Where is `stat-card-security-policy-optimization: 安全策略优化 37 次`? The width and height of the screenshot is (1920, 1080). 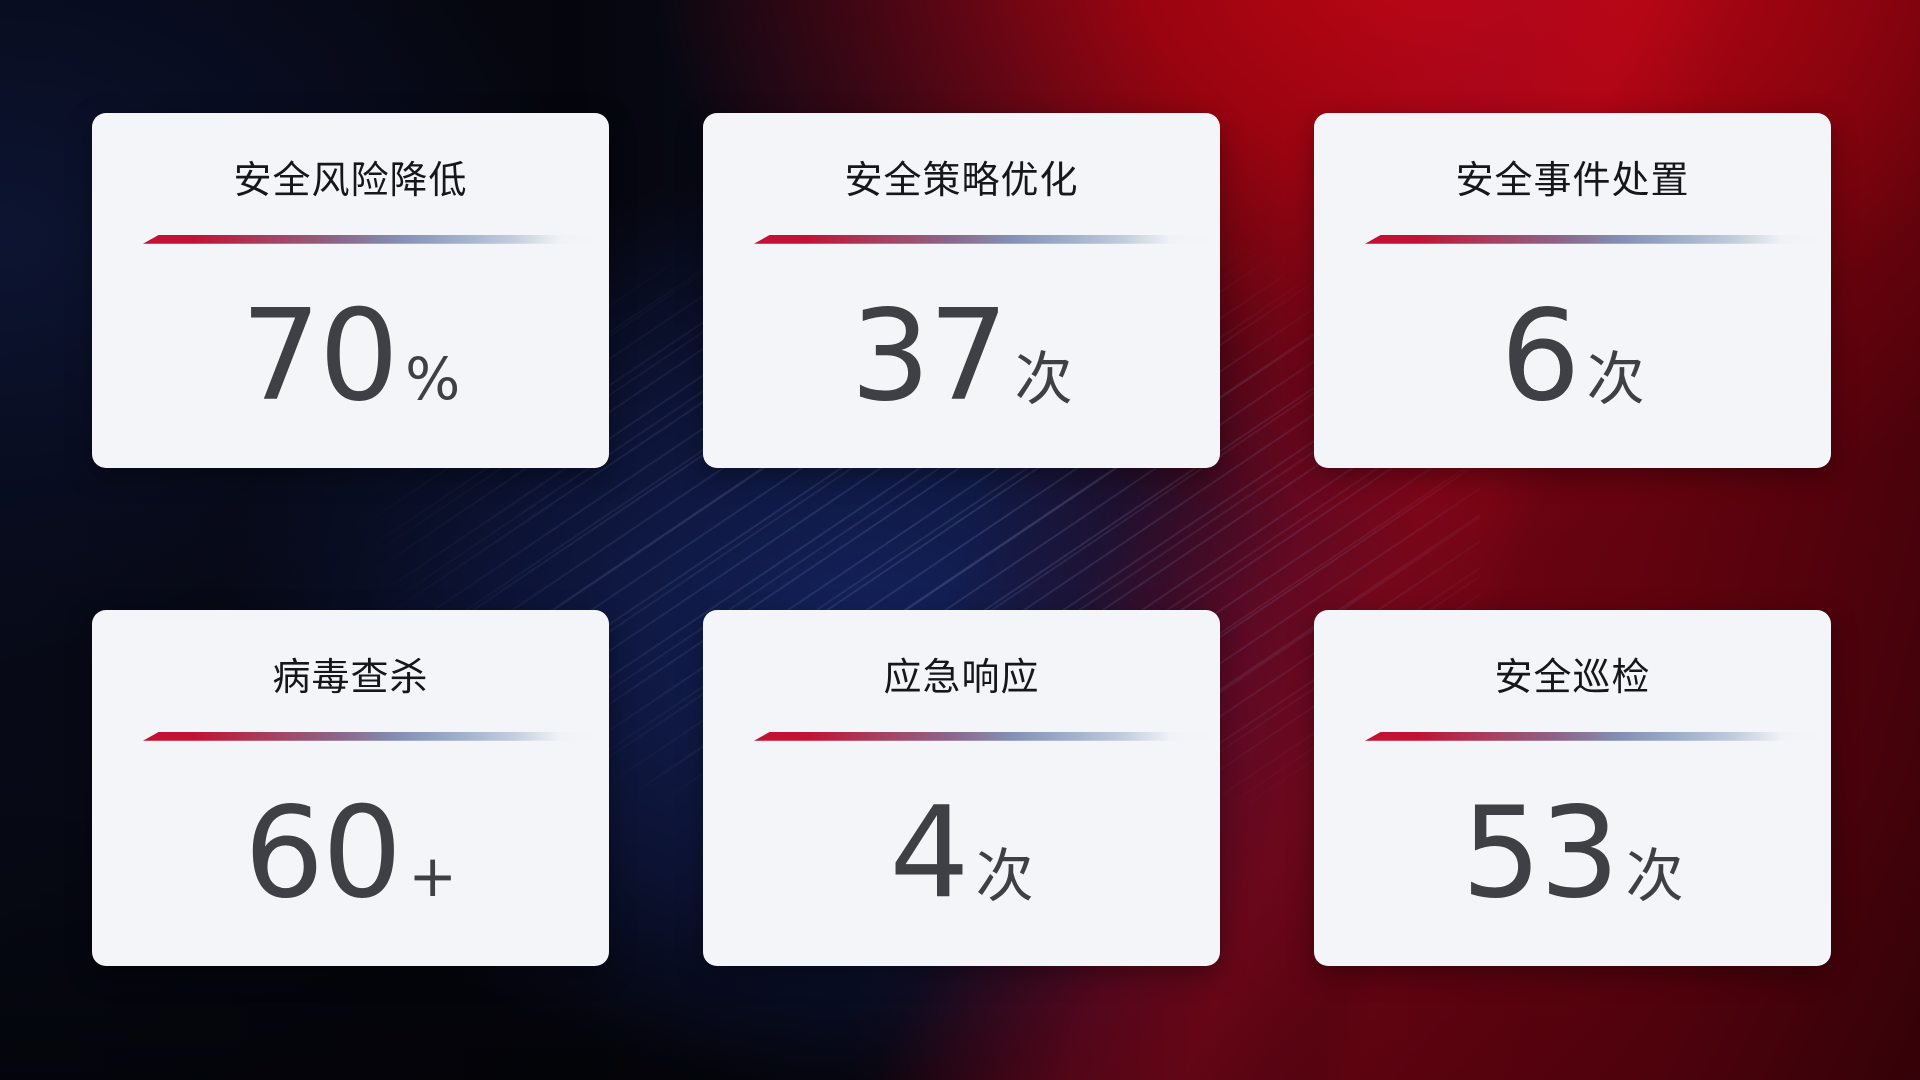
stat-card-security-policy-optimization: 安全策略优化 37 次 is located at coordinates (961, 290).